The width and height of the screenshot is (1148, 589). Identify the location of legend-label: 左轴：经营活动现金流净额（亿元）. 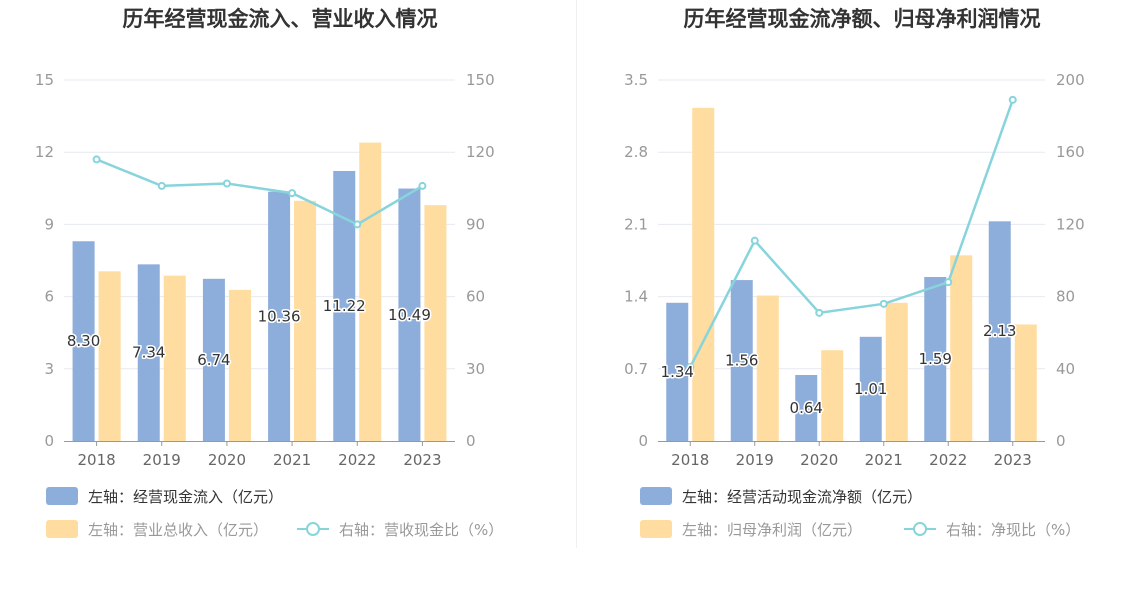
(802, 497).